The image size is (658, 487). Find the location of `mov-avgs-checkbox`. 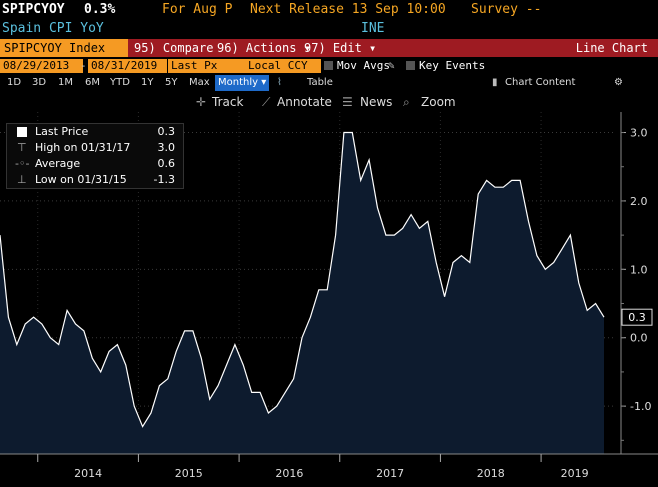

mov-avgs-checkbox is located at coordinates (328, 65).